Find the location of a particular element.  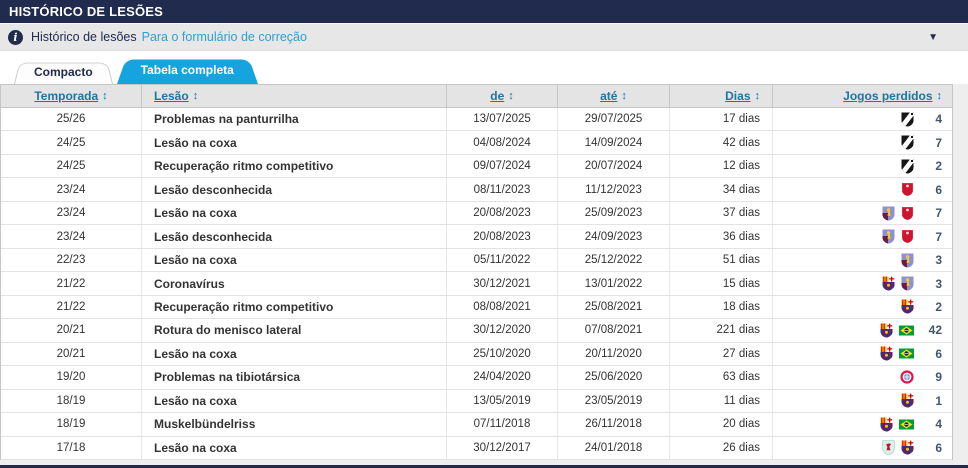

from-date-cell: 30/12/2020 is located at coordinates (502, 330).